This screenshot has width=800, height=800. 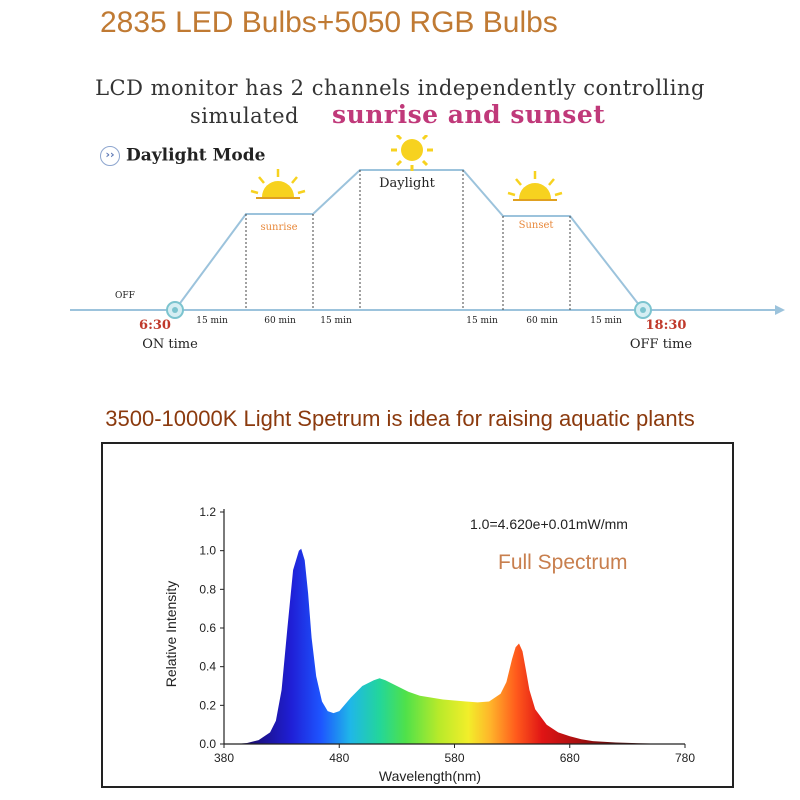 What do you see at coordinates (207, 551) in the screenshot?
I see `y-tick-label: 1.0` at bounding box center [207, 551].